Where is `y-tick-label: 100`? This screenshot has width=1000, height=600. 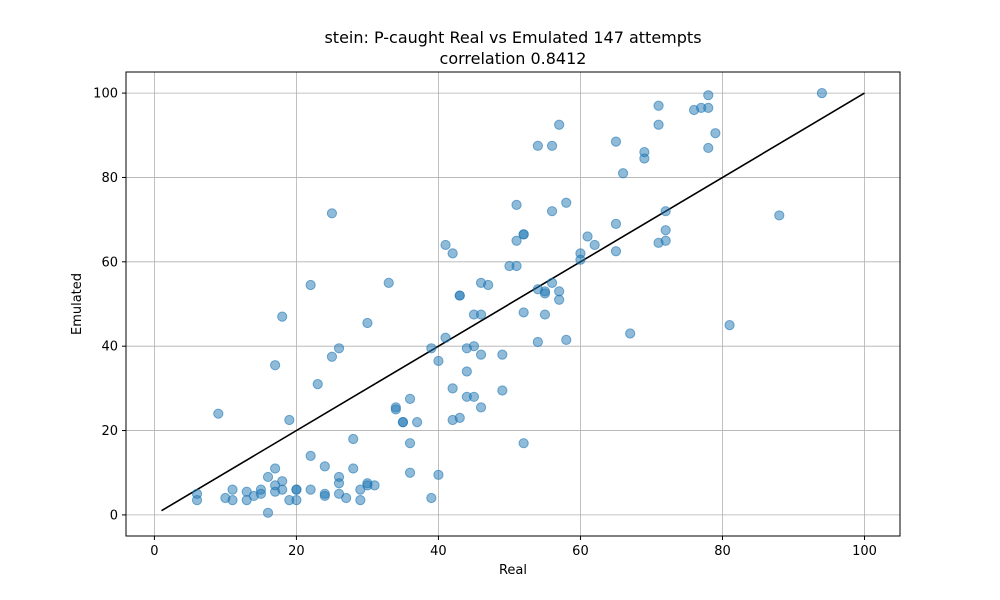
y-tick-label: 100 is located at coordinates (105, 94).